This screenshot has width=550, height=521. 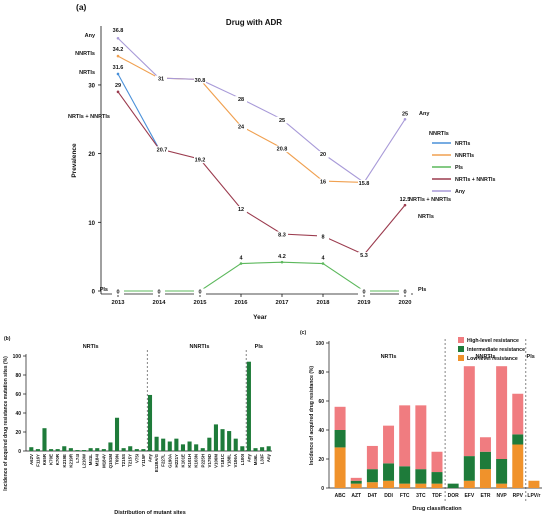 I want to click on x-tick-label: L100I, so click(x=242, y=459).